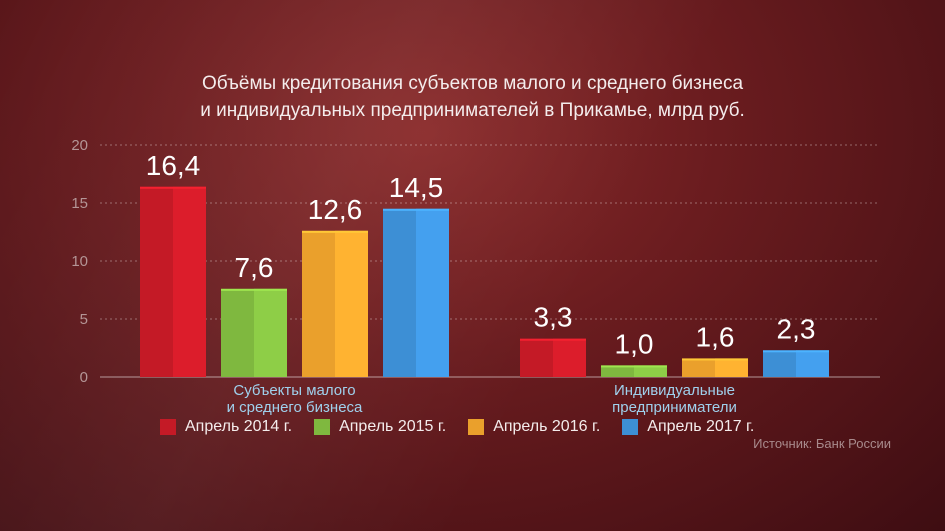  What do you see at coordinates (239, 426) in the screenshot?
I see `legend-label-2014: Апрель 2014 г.` at bounding box center [239, 426].